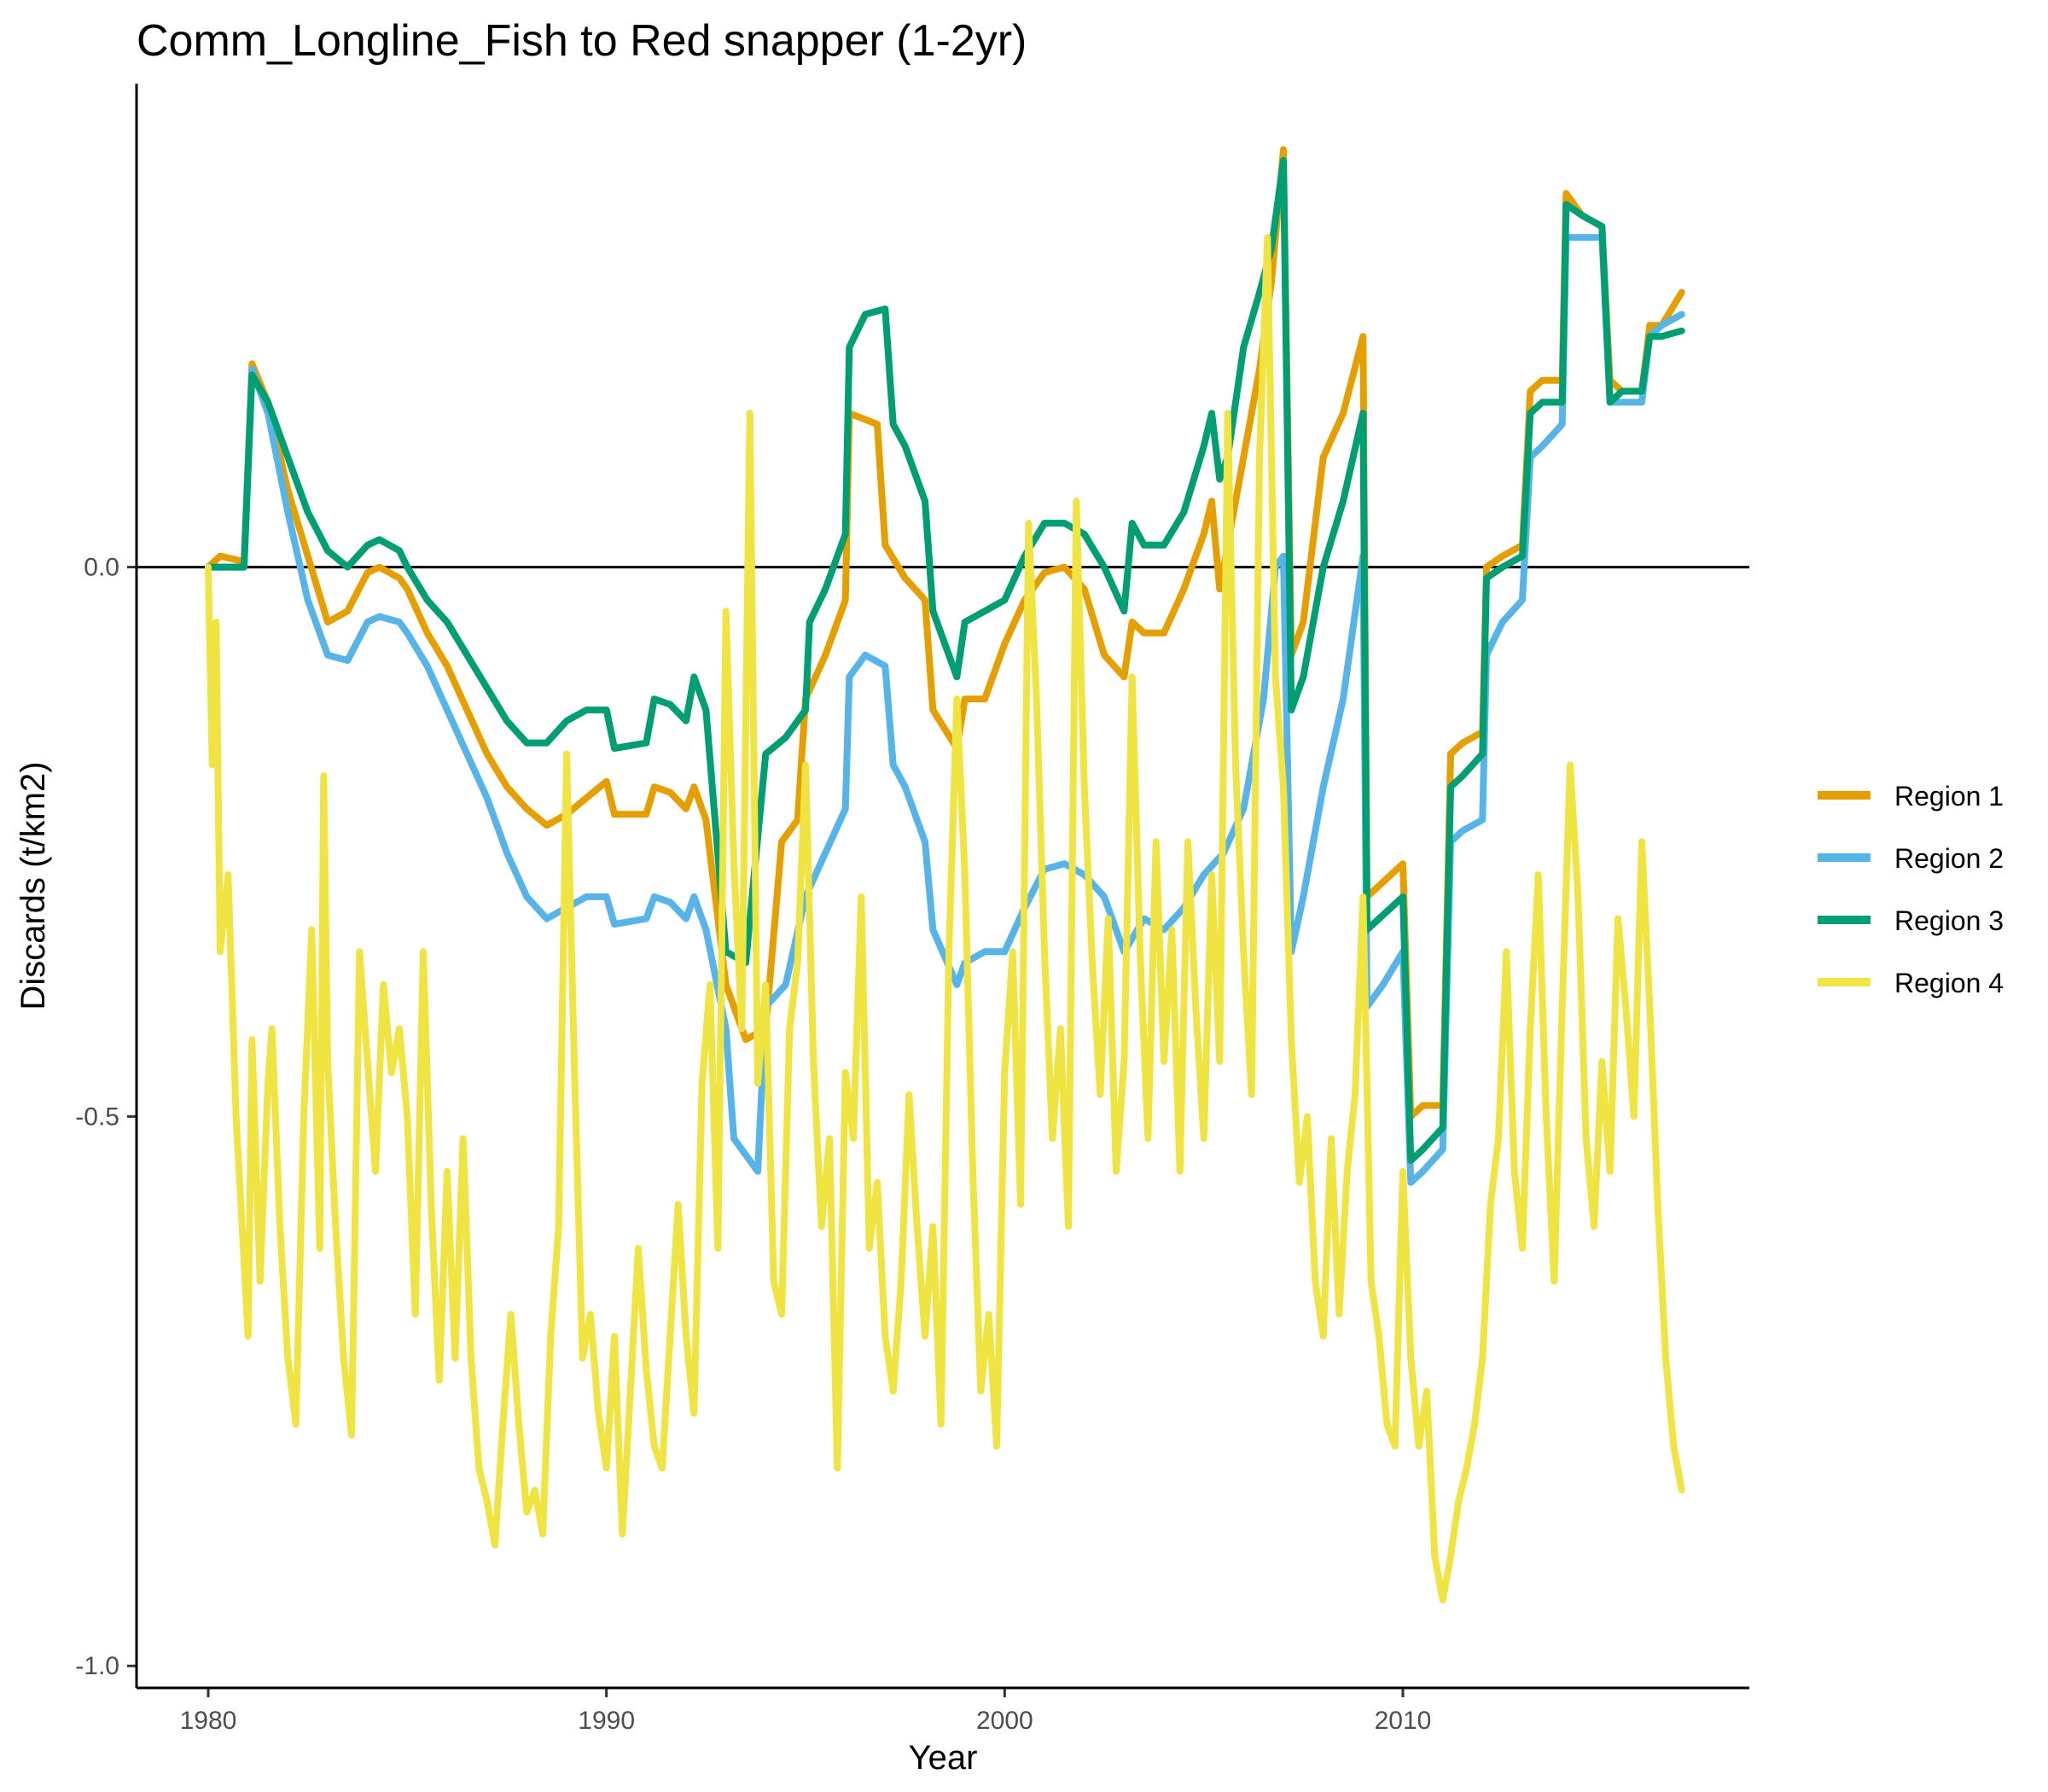 Image resolution: width=2048 pixels, height=1792 pixels. Describe the element at coordinates (806, 1711) in the screenshot. I see `x-axis-ticks: 1980 1990 2000 2010` at that location.